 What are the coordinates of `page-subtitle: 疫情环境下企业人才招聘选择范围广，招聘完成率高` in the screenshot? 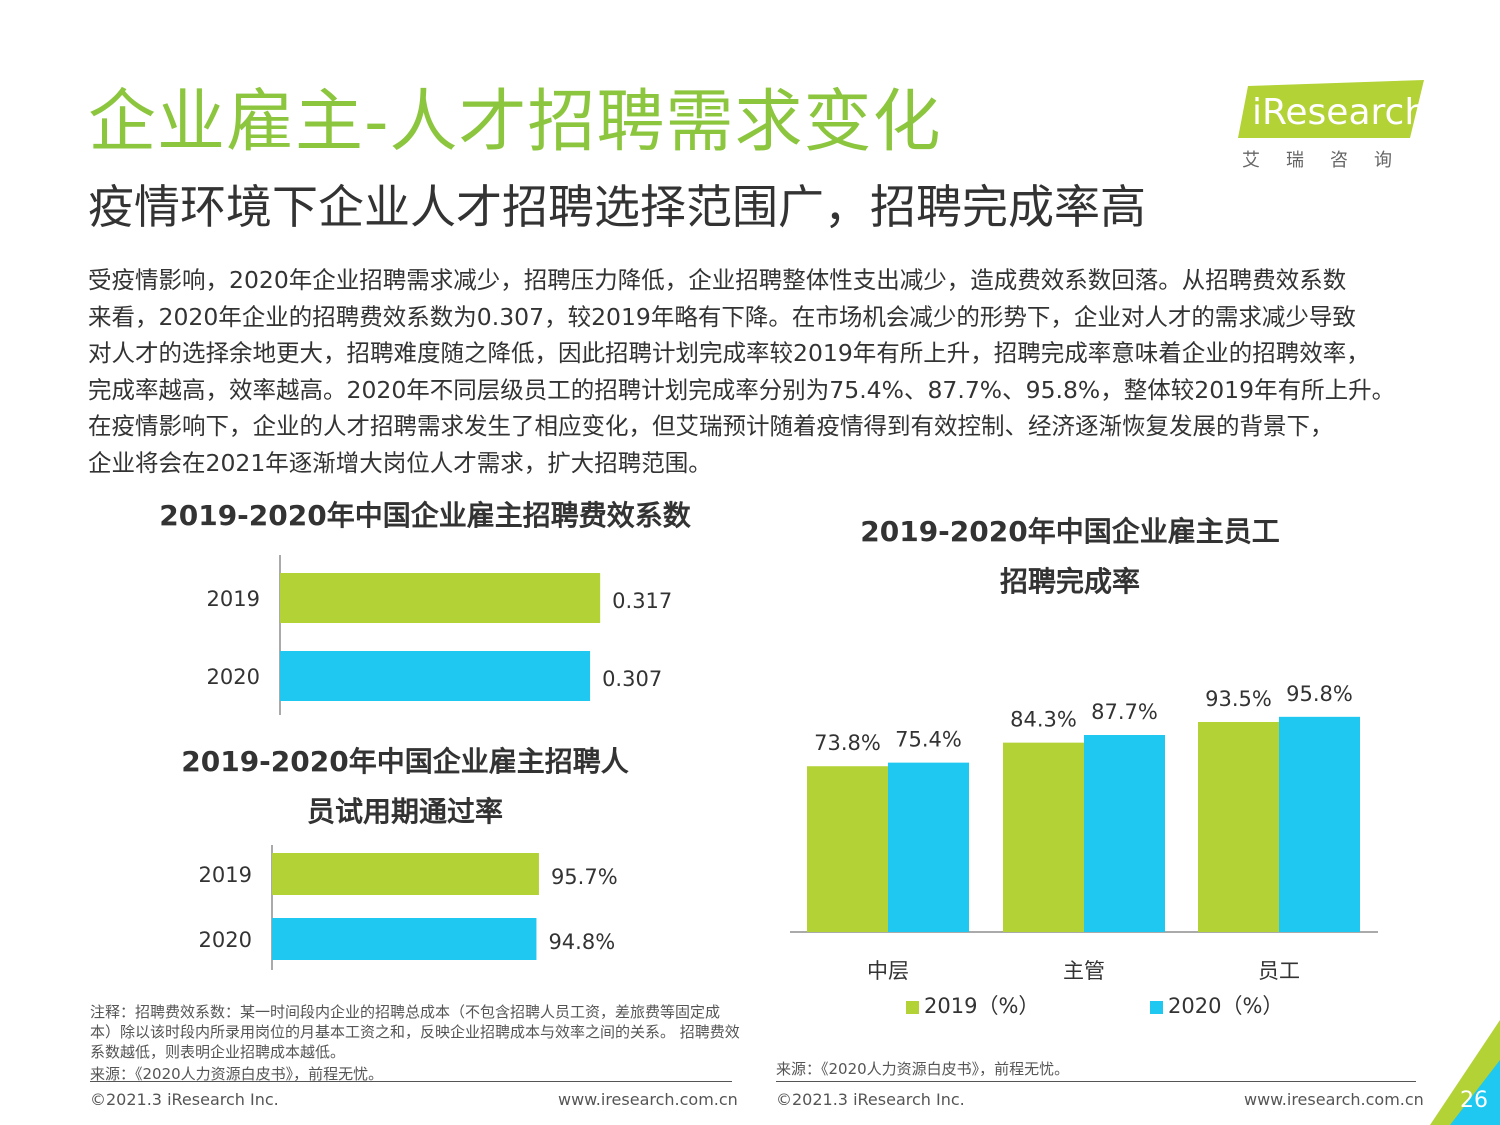 It's located at (617, 207).